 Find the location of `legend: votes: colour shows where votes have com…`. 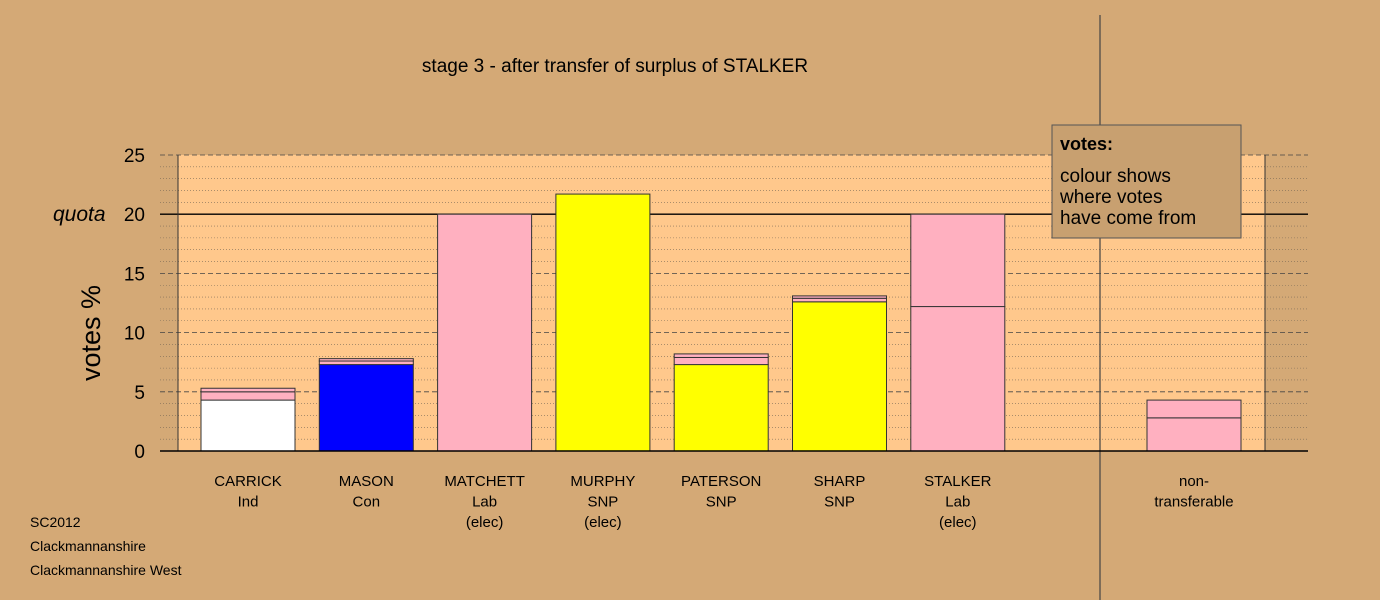

legend: votes: colour shows where votes have com… is located at coordinates (1146, 181).